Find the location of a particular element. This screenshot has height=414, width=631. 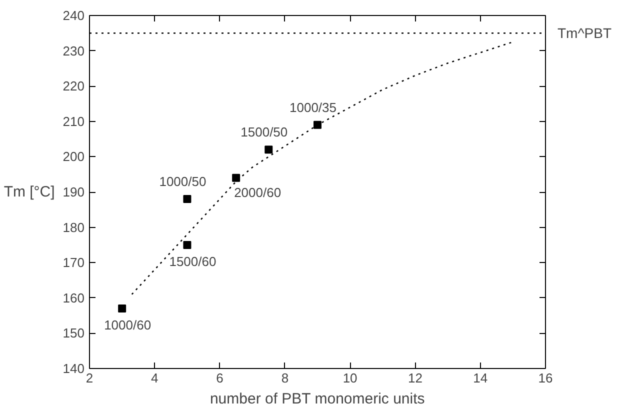

y-tick-label: 190 is located at coordinates (73, 192).